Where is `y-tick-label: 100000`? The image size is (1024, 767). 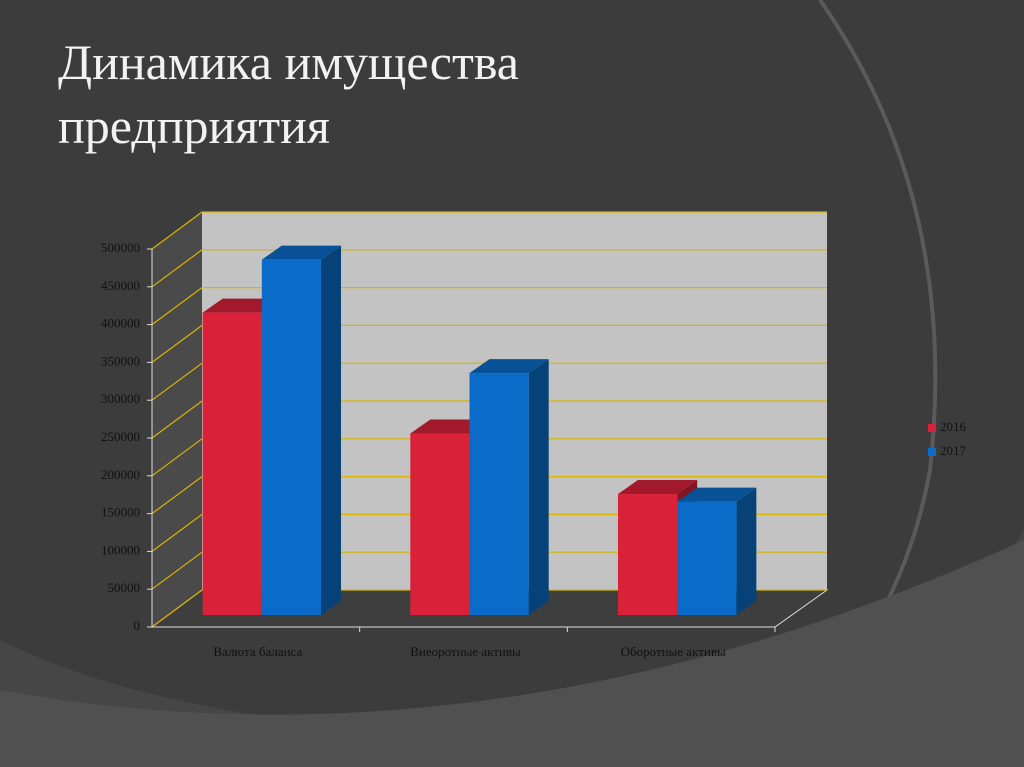 y-tick-label: 100000 is located at coordinates (120, 549).